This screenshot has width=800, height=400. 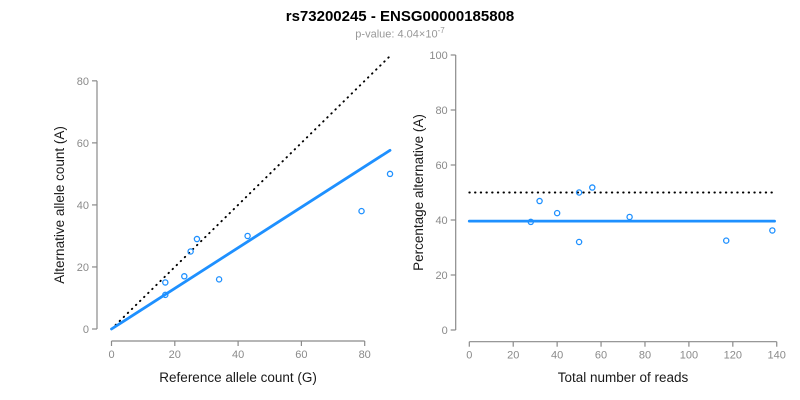 I want to click on p-value-text: p-value: 4.04×10, so click(x=396, y=34).